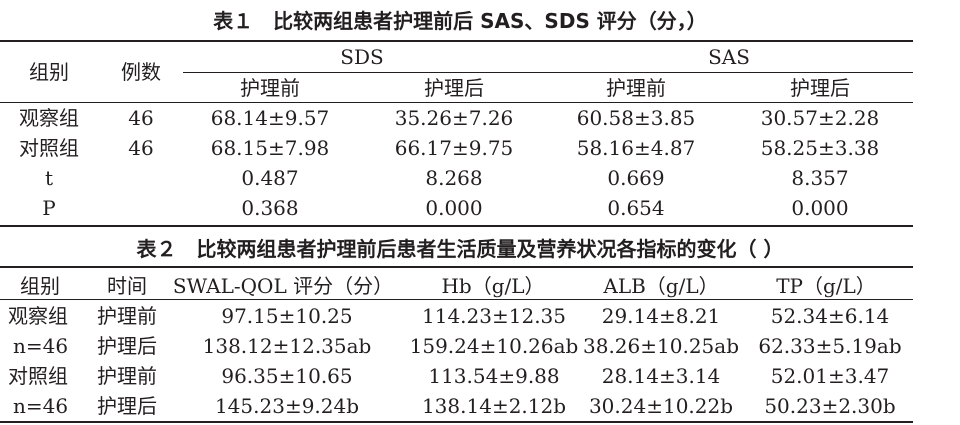 The image size is (960, 425). What do you see at coordinates (454, 178) in the screenshot?
I see `table1-cell: 8.268` at bounding box center [454, 178].